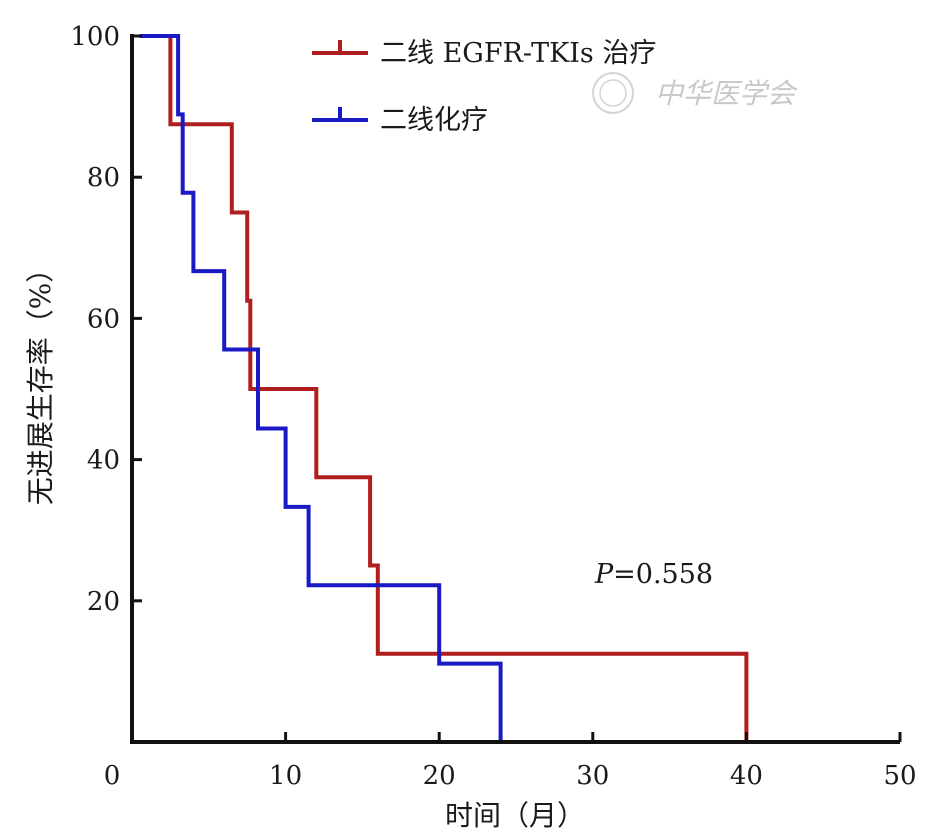 Image resolution: width=930 pixels, height=837 pixels. What do you see at coordinates (604, 574) in the screenshot?
I see `p-value-symbol: P` at bounding box center [604, 574].